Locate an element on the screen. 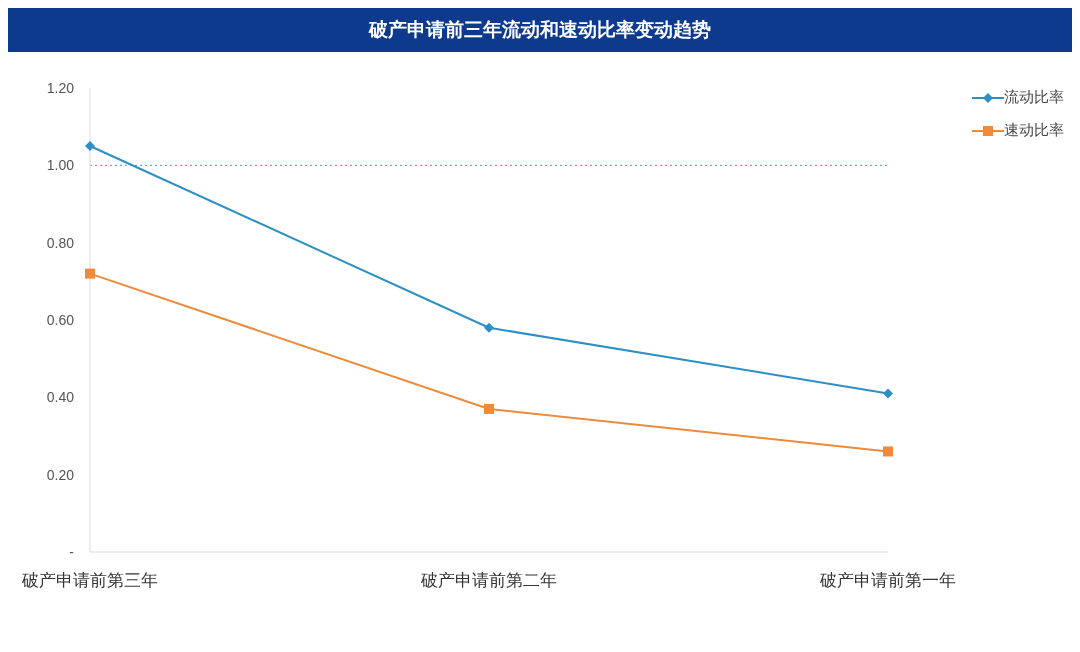 The width and height of the screenshot is (1080, 652). y-tick-label: - is located at coordinates (72, 551).